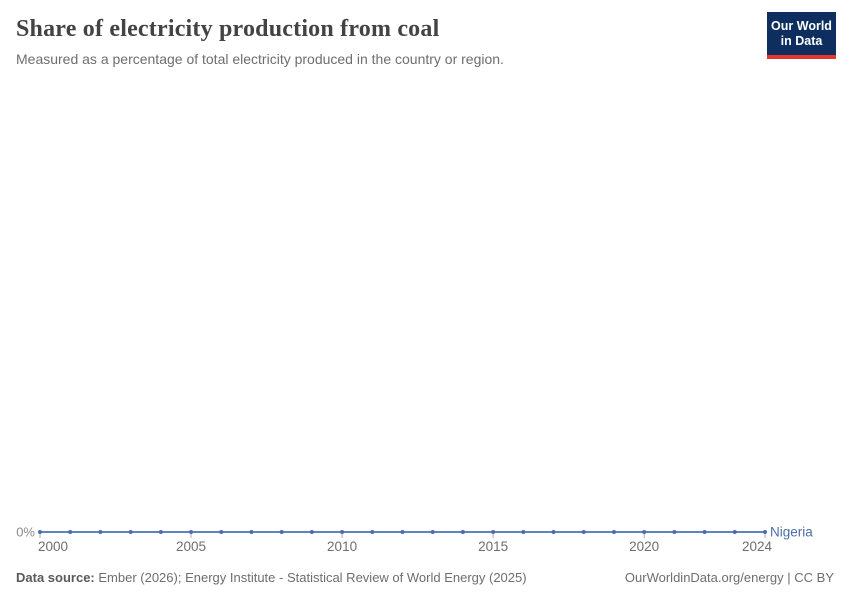 This screenshot has width=850, height=600. Describe the element at coordinates (644, 546) in the screenshot. I see `x-axis-tick-label: 2020` at that location.